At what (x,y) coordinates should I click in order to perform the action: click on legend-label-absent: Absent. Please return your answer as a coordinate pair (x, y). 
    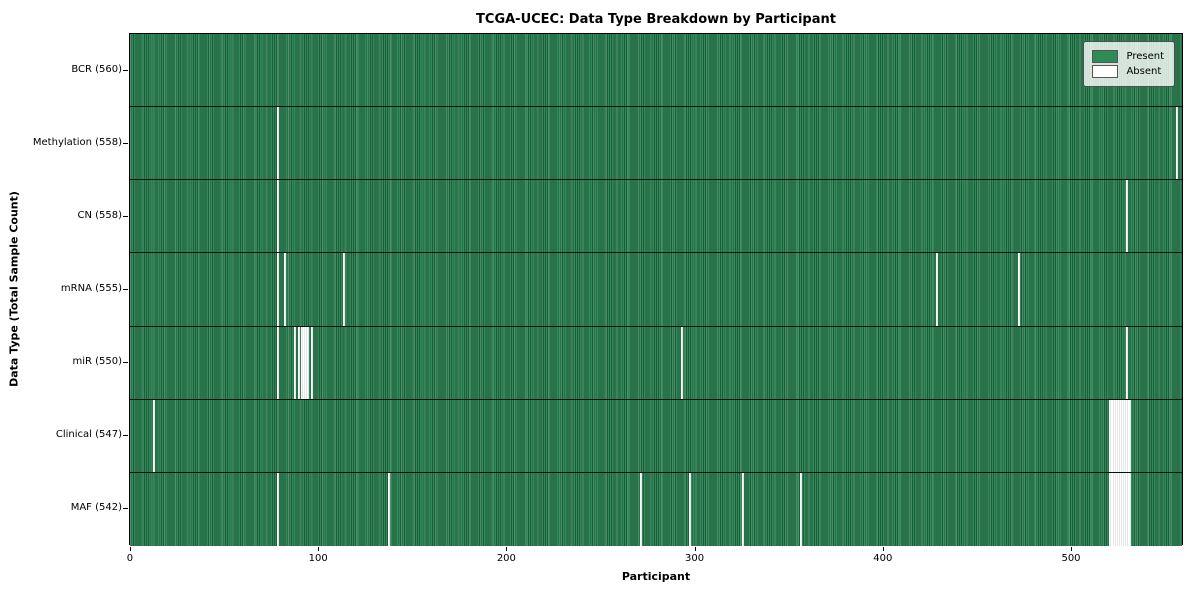
    Looking at the image, I should click on (1144, 71).